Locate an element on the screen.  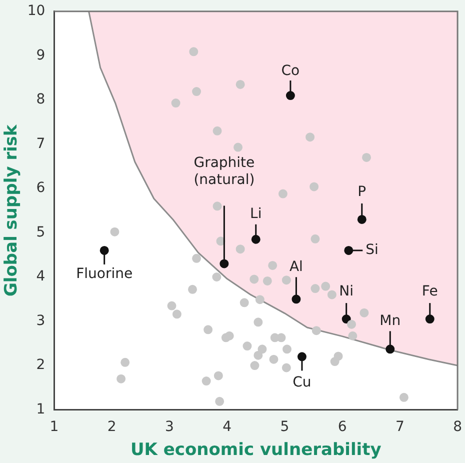
x-tick-label: 2 is located at coordinates (111, 426).